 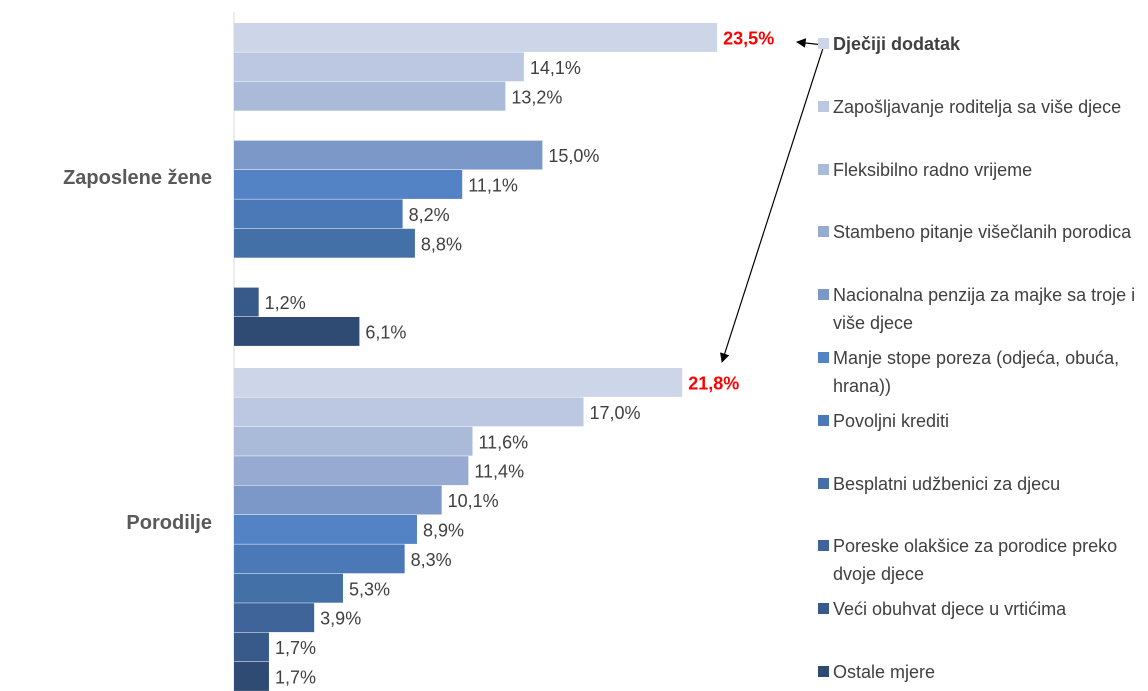 I want to click on data-label: 6,1%, so click(x=385, y=332).